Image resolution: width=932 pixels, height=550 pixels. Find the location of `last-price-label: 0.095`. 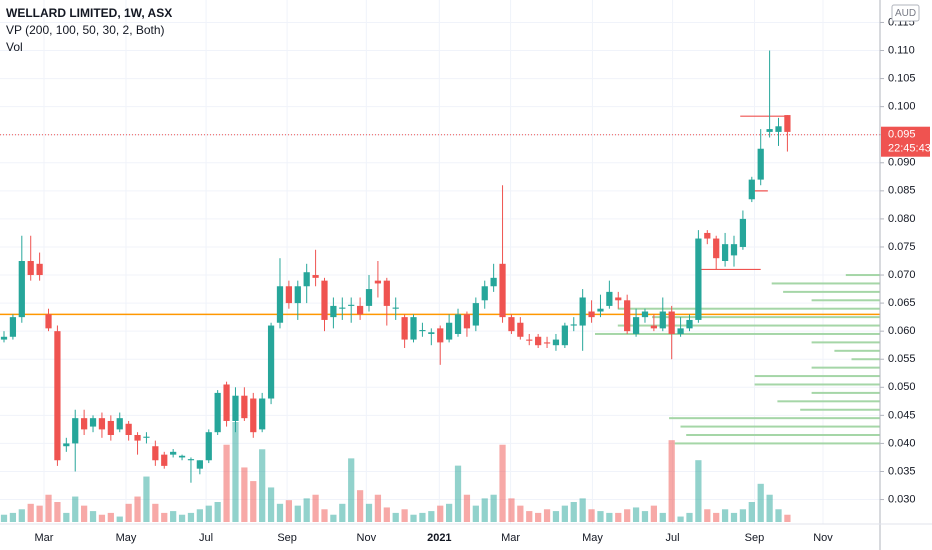

last-price-label: 0.095 is located at coordinates (902, 135).